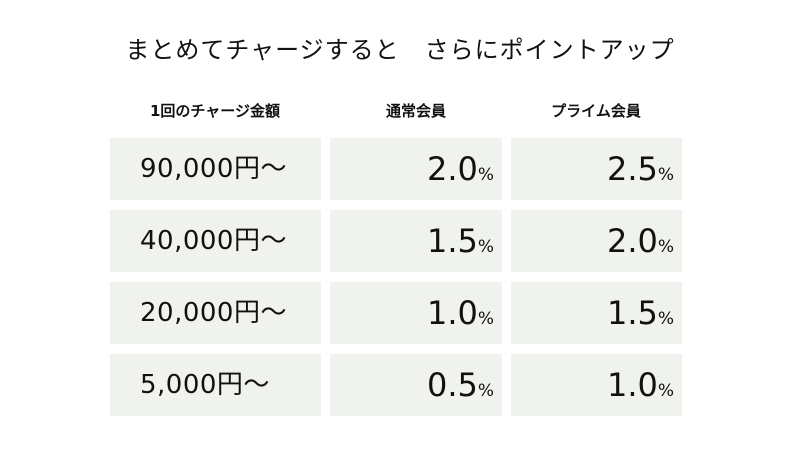 This screenshot has width=800, height=452. Describe the element at coordinates (452, 385) in the screenshot. I see `regular-rate: 0.5` at that location.